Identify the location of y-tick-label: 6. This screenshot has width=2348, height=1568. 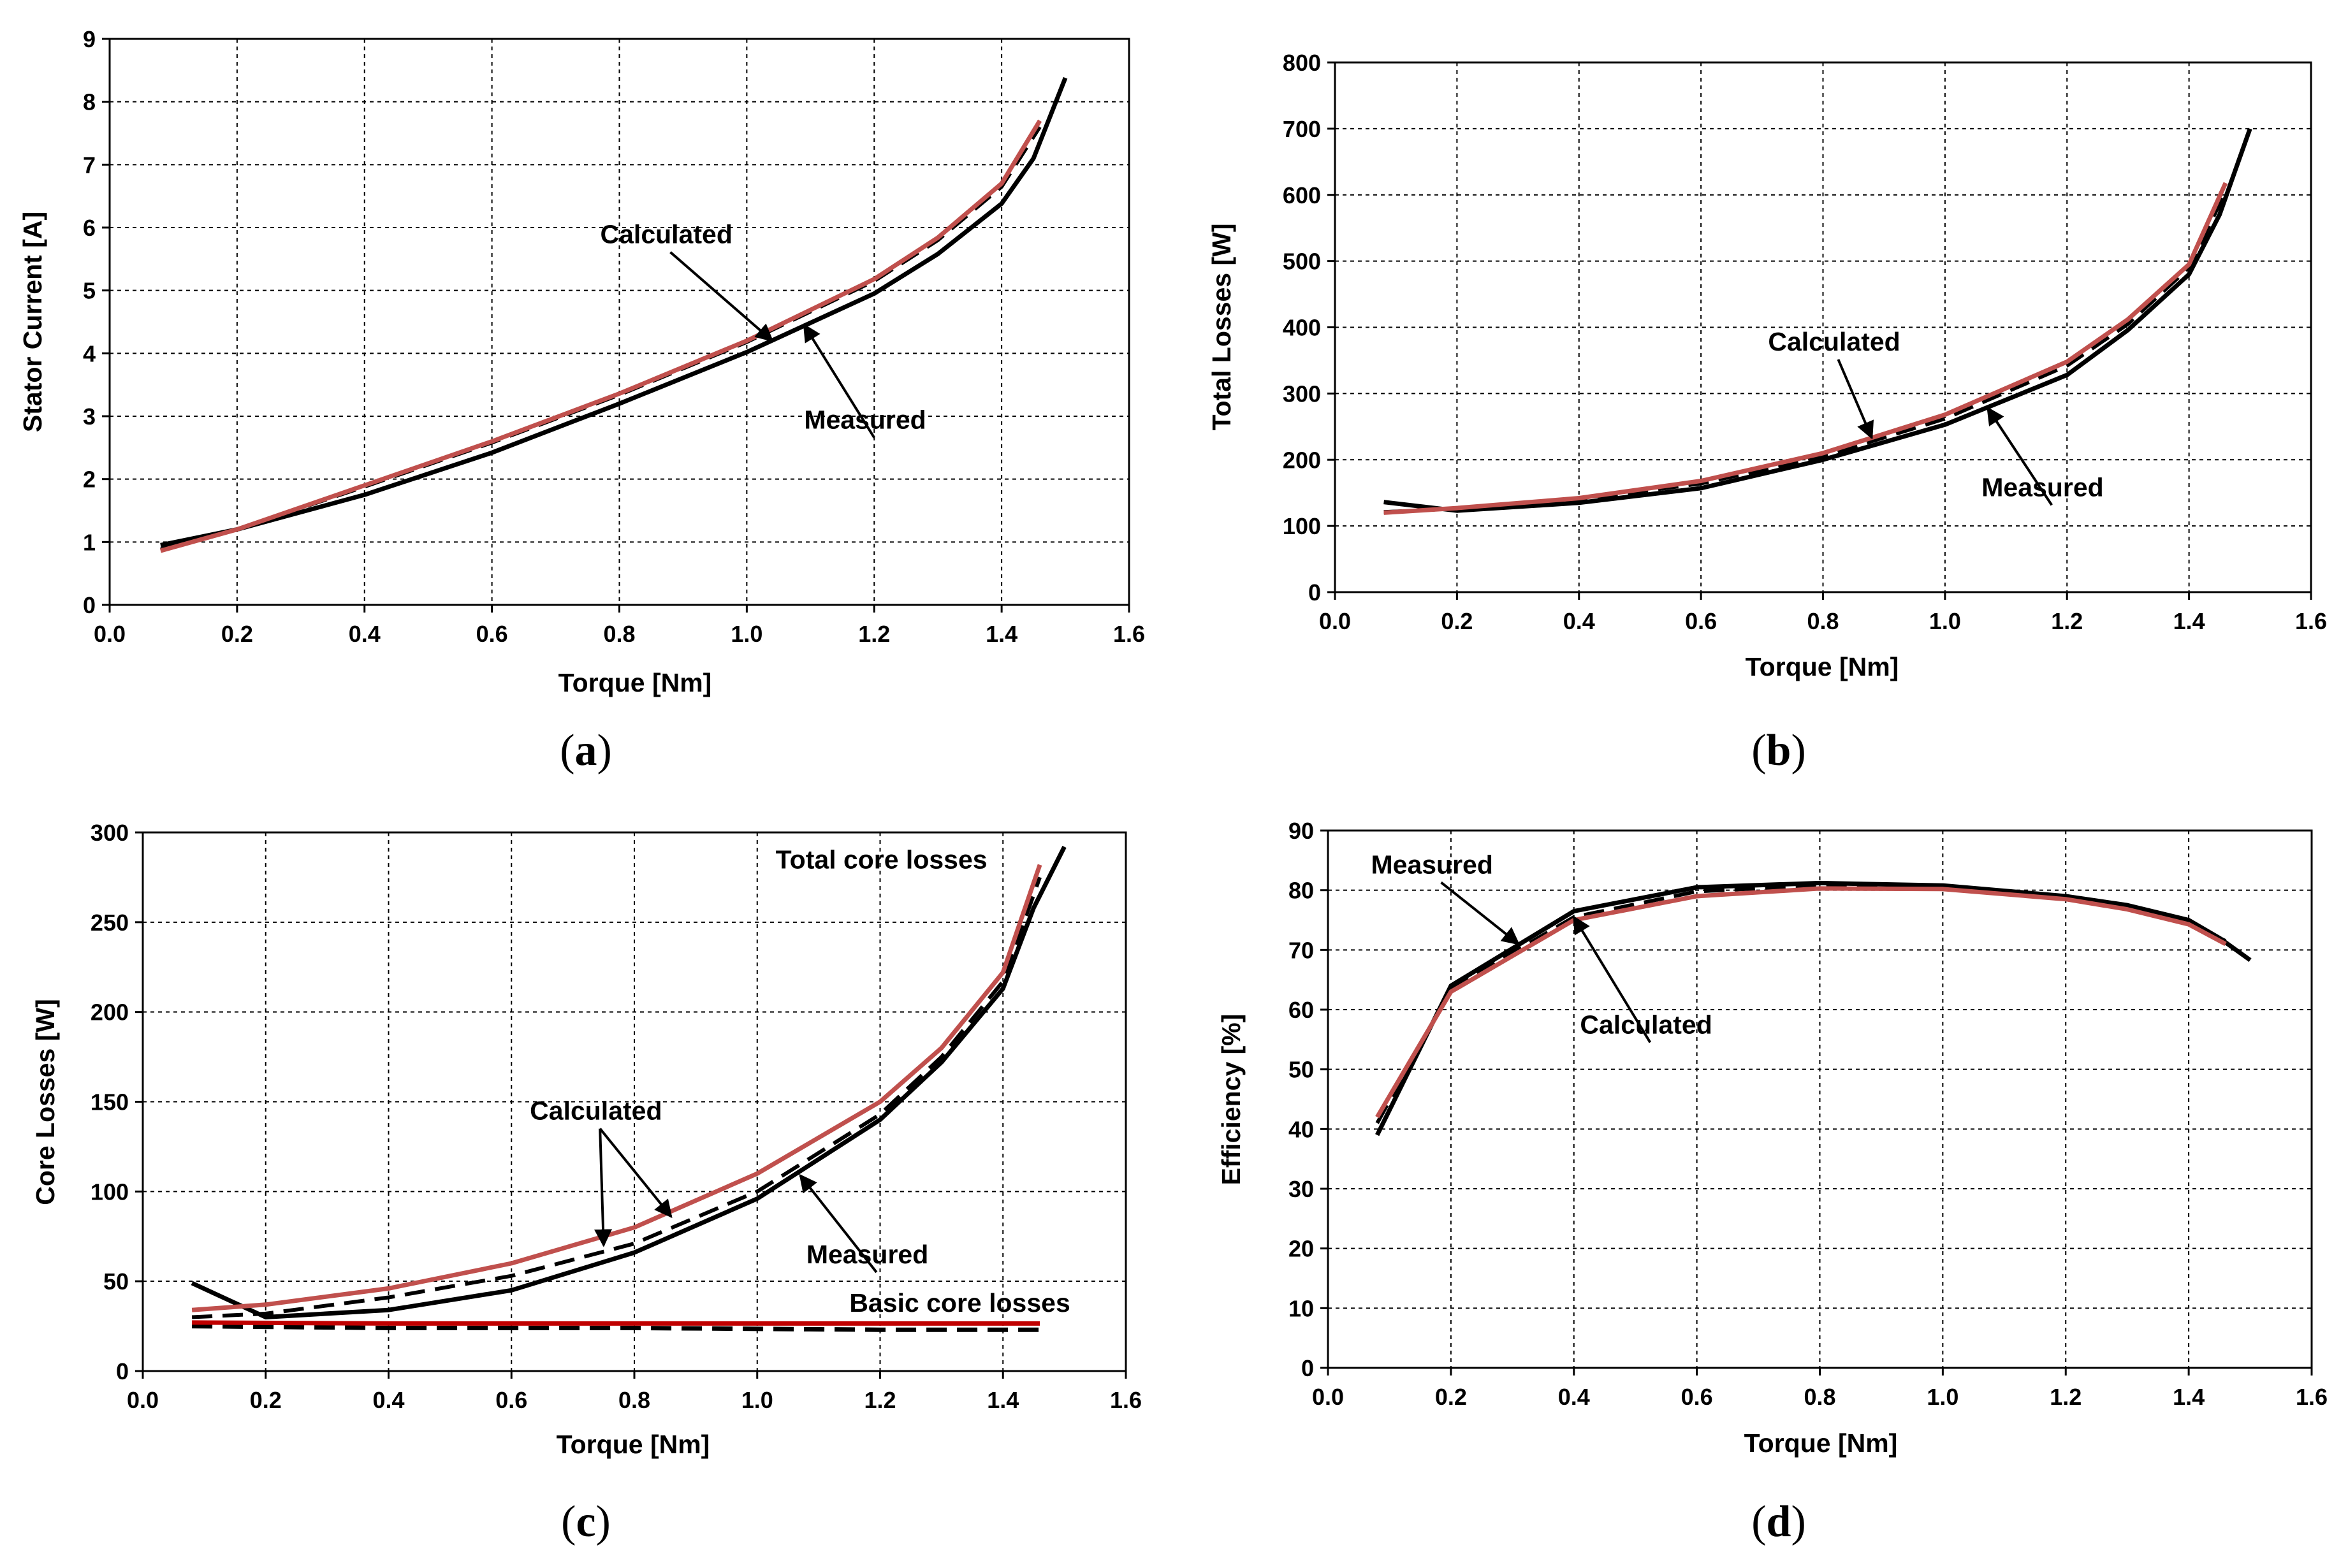
(90, 228).